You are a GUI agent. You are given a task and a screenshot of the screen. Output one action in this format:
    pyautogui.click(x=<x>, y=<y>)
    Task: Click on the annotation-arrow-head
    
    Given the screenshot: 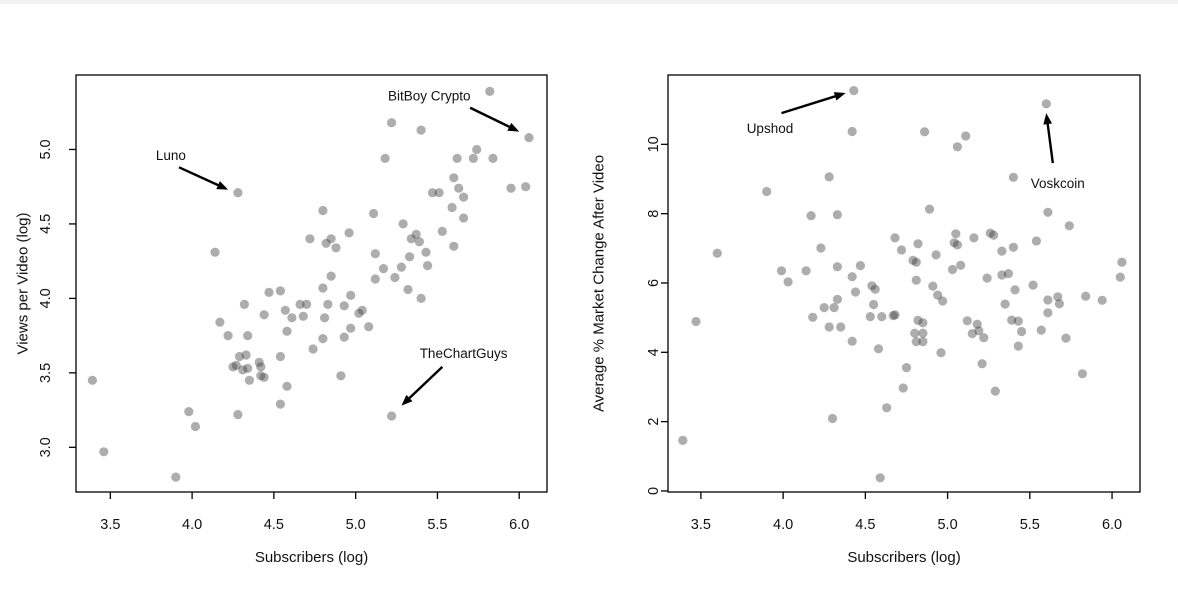 What is the action you would take?
    pyautogui.click(x=407, y=400)
    